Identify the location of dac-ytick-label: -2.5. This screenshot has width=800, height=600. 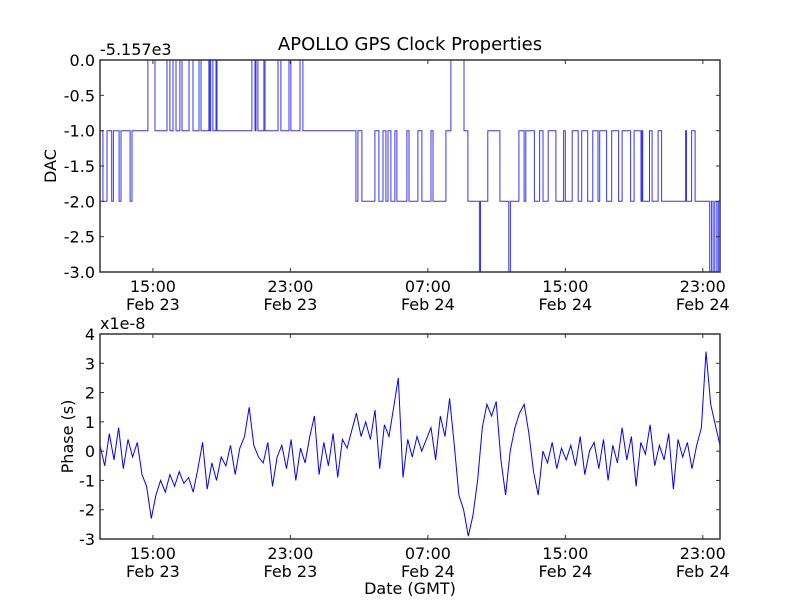
(79, 237).